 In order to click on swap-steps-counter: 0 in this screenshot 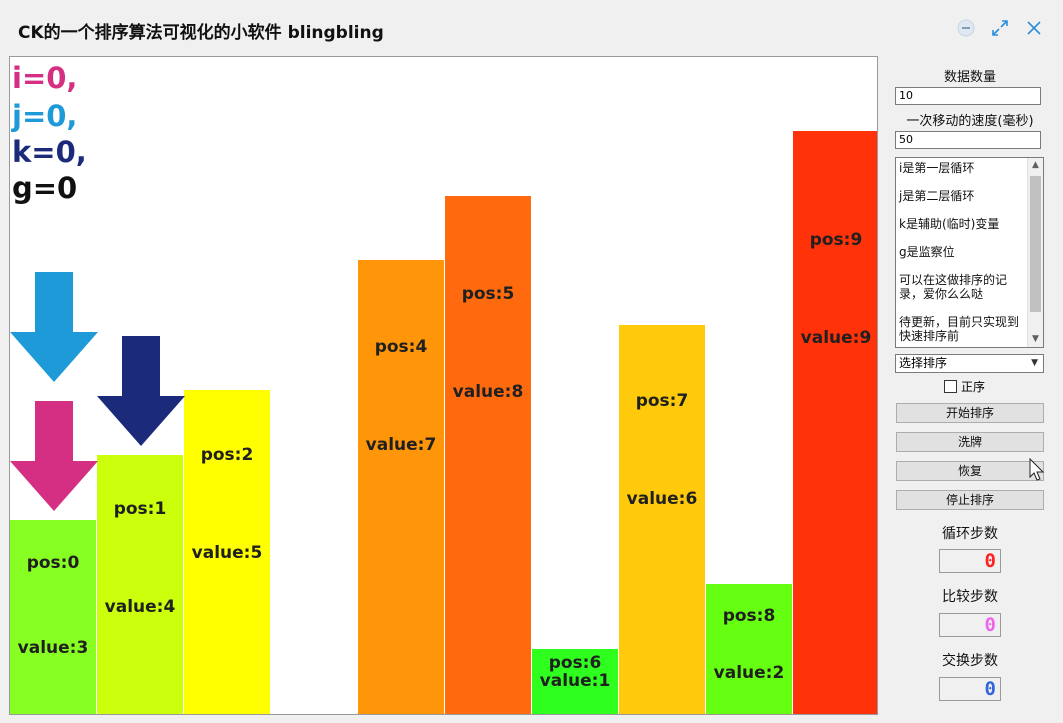, I will do `click(970, 689)`.